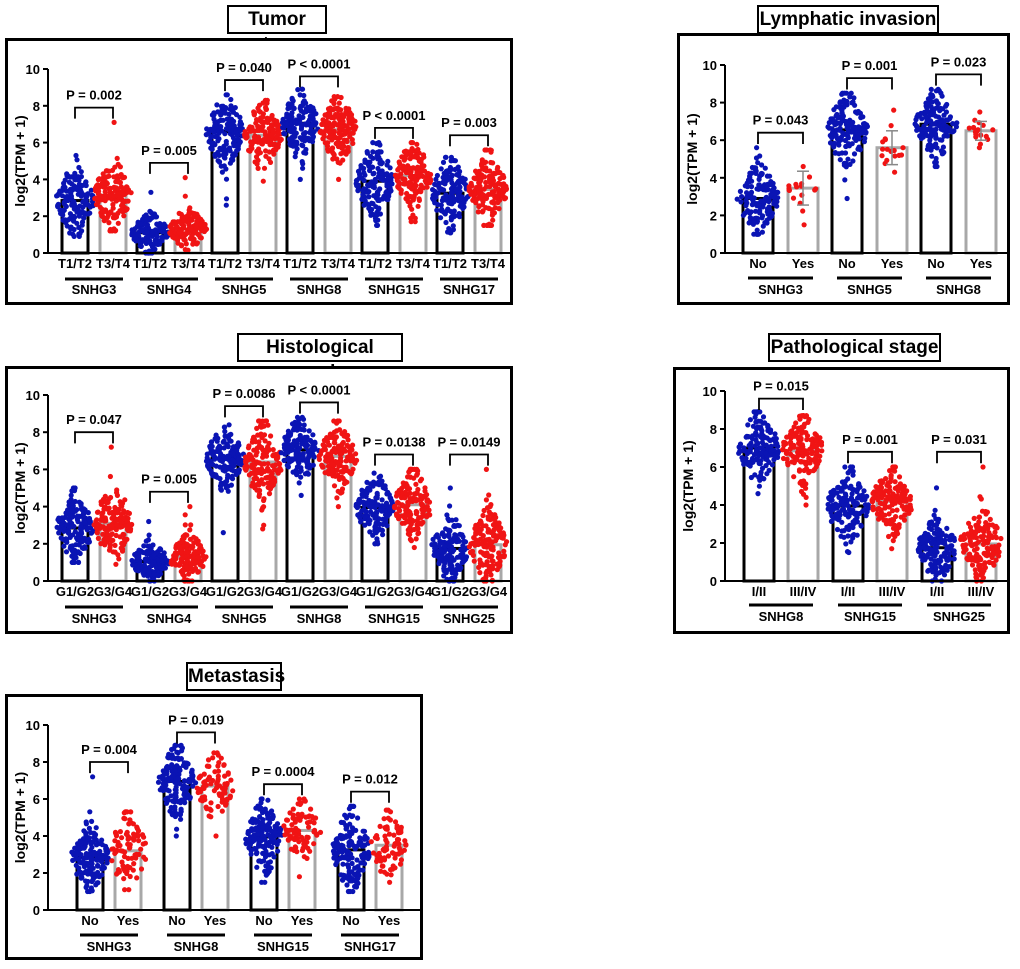 The image size is (1020, 969). I want to click on x-tick-label: G3/G4, so click(413, 591).